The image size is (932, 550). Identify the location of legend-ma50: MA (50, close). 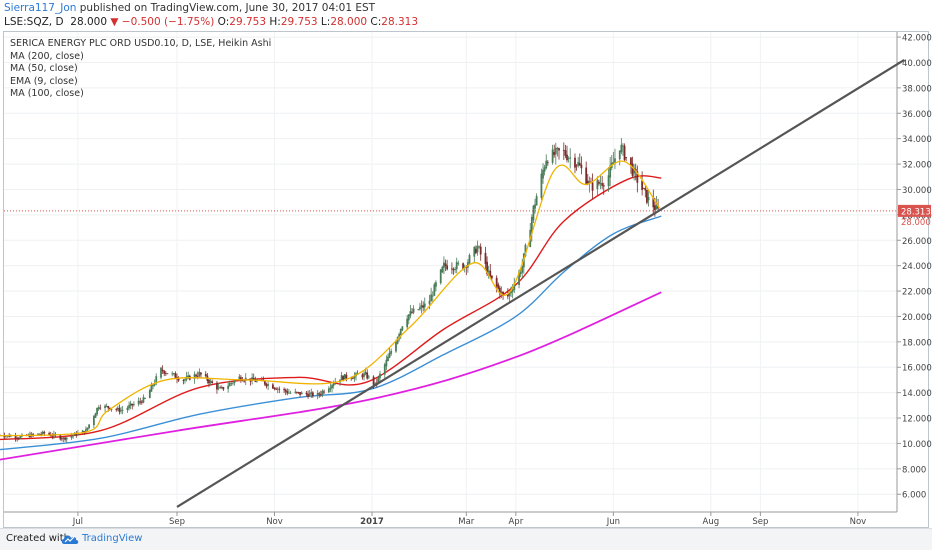
(44, 68).